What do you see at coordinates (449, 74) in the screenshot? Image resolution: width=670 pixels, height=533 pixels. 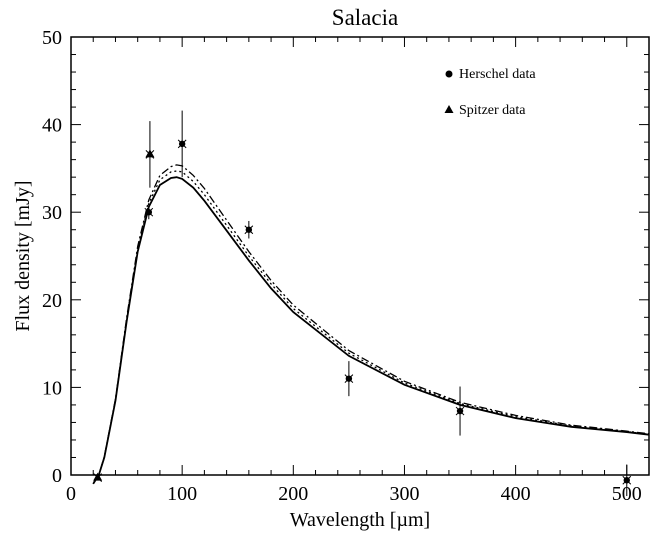 I see `legend-marker-herschel` at bounding box center [449, 74].